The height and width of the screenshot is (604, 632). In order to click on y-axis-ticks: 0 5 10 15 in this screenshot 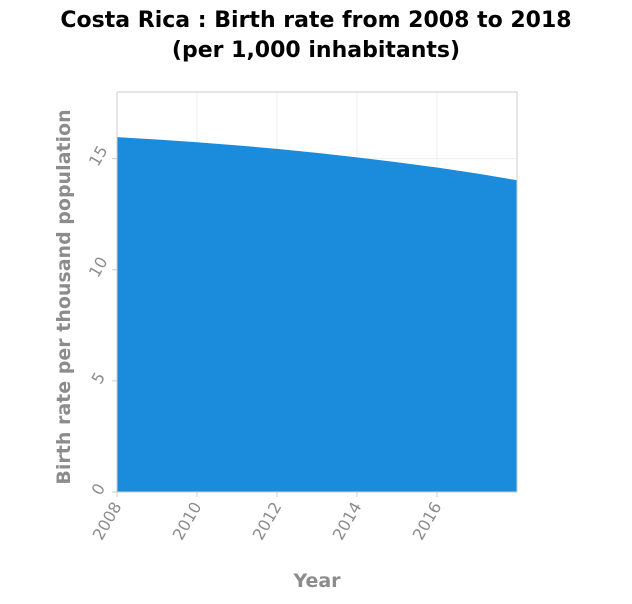, I will do `click(101, 320)`.